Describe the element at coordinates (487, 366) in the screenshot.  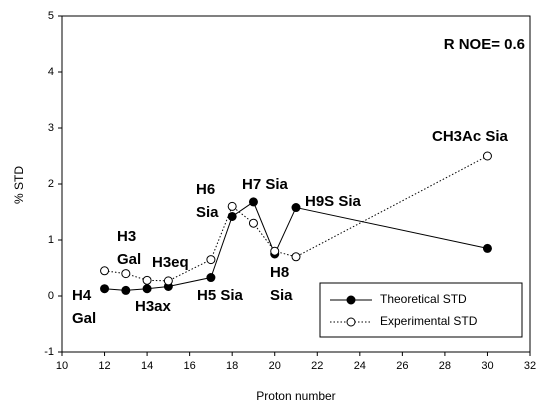
I see `x-tick-label: 30` at that location.